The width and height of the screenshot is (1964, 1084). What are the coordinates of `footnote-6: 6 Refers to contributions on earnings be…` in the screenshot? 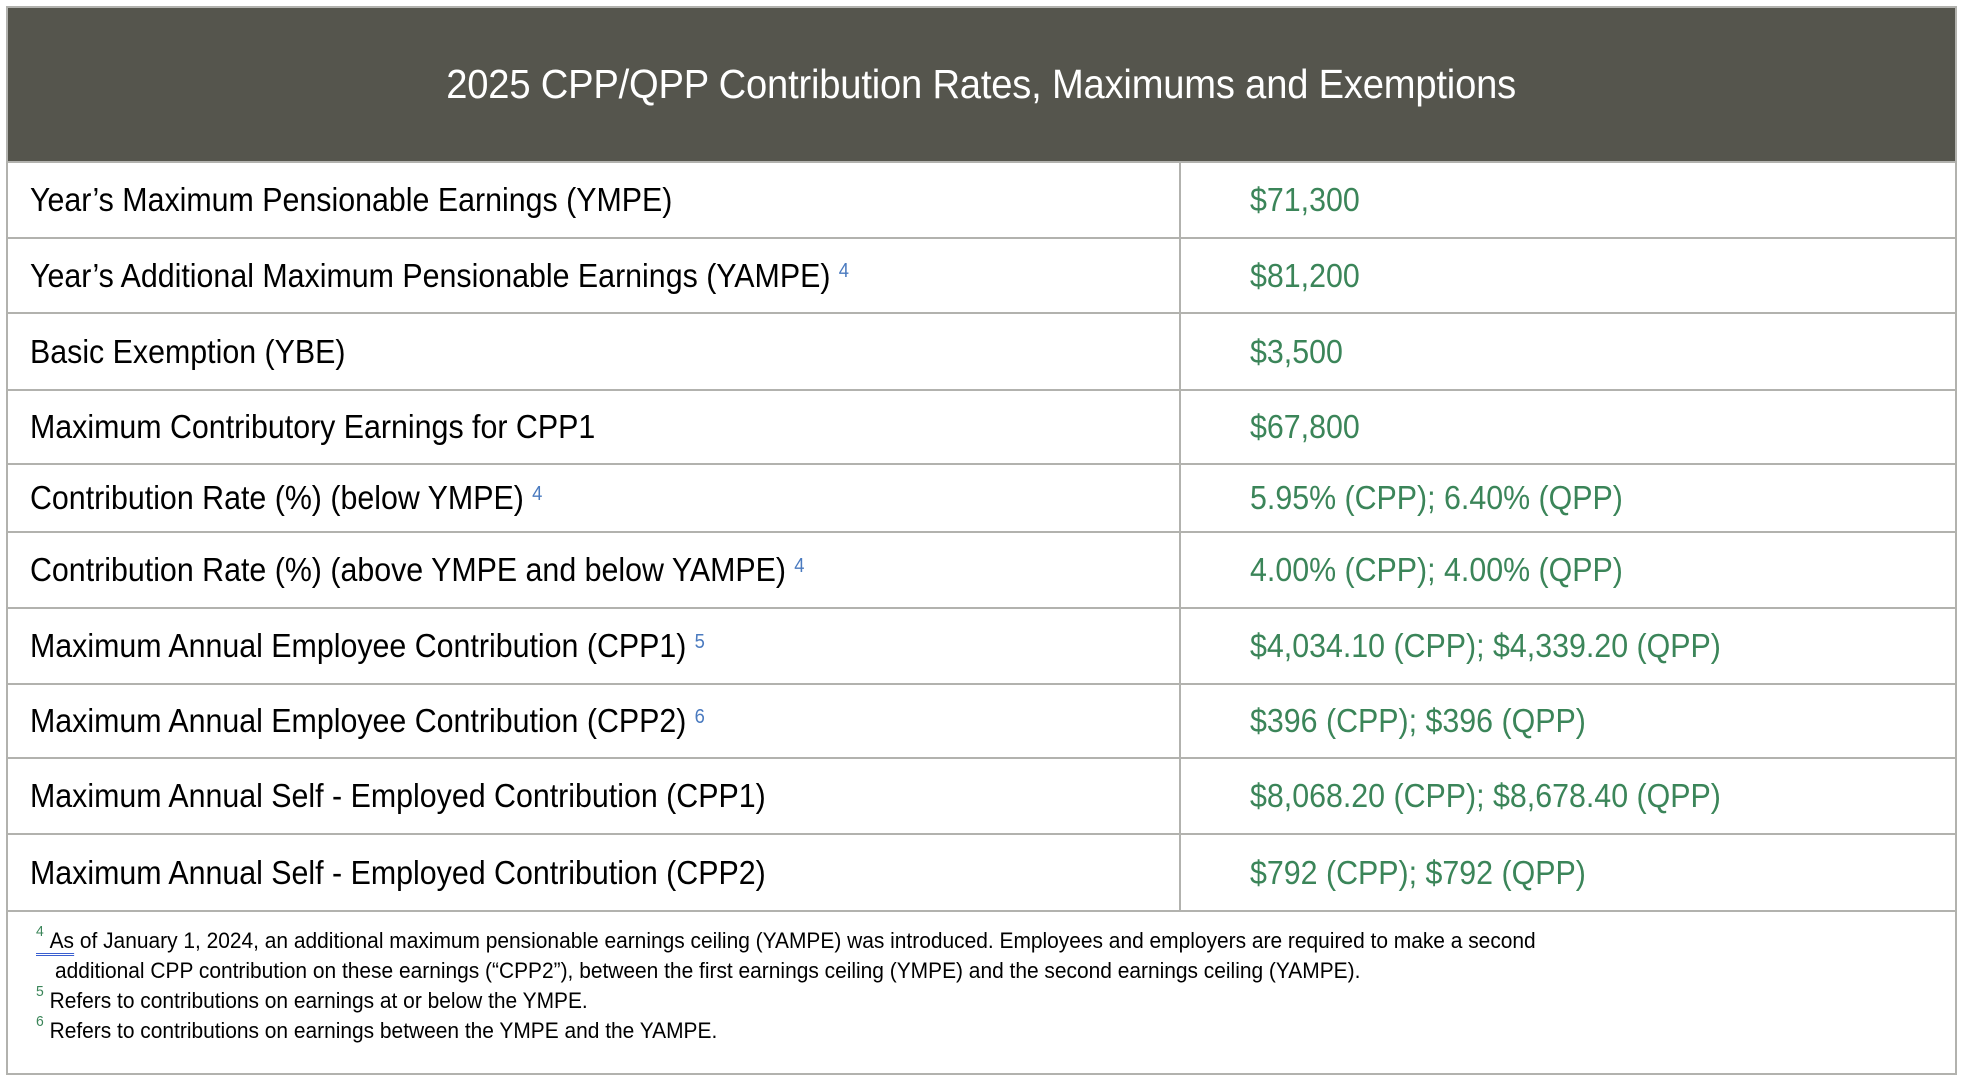 It's located at (377, 1029).